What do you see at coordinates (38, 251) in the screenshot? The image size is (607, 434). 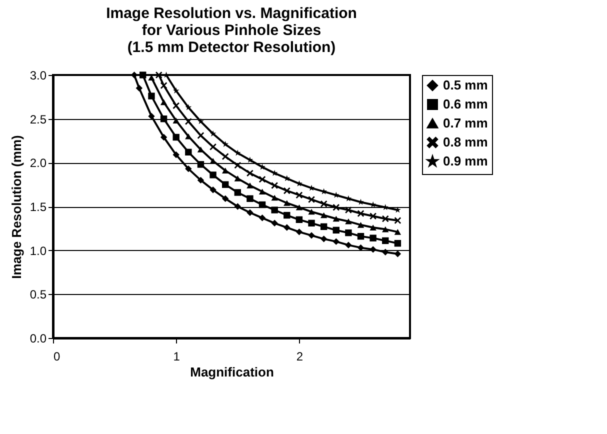 I see `y-tick-label: 1.0` at bounding box center [38, 251].